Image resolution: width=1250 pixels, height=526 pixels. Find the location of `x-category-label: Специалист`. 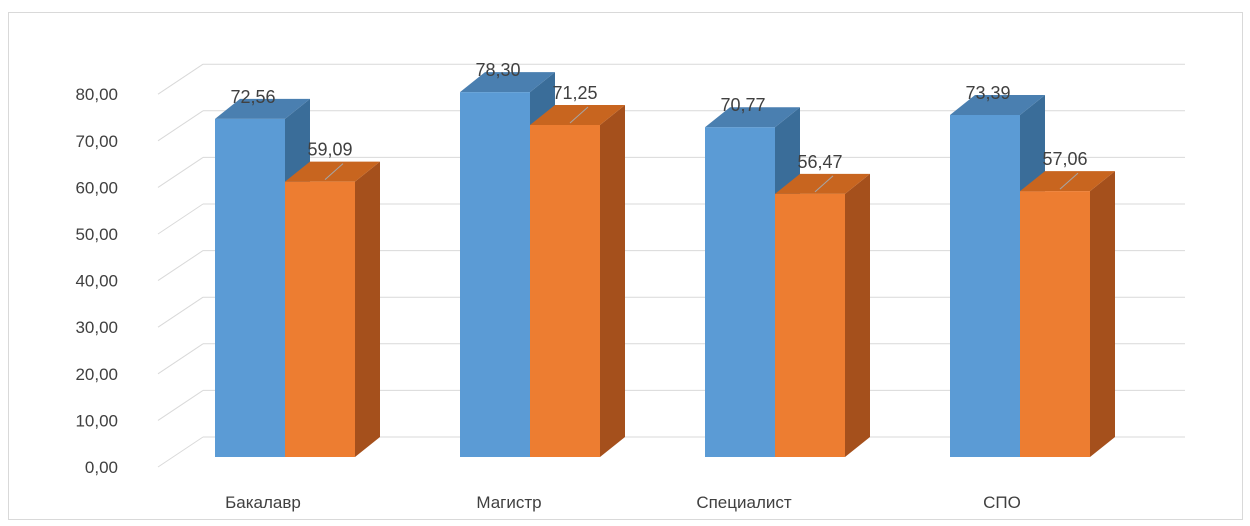

x-category-label: Специалист is located at coordinates (744, 502).